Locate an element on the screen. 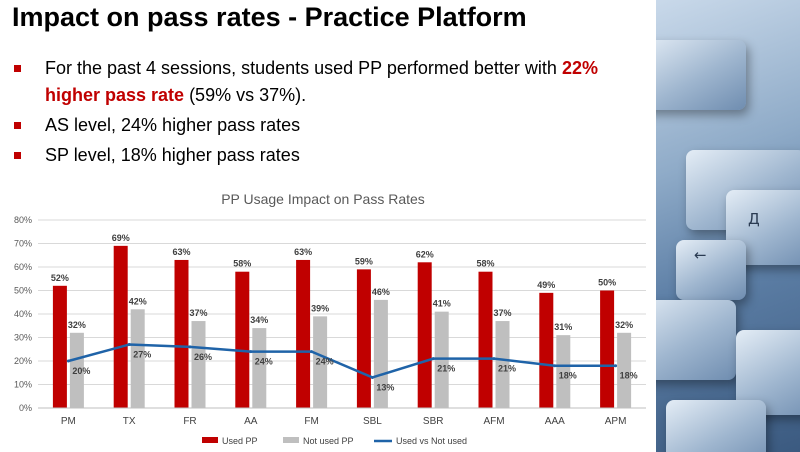 The image size is (800, 452). y-tick-label: 0% is located at coordinates (25, 408).